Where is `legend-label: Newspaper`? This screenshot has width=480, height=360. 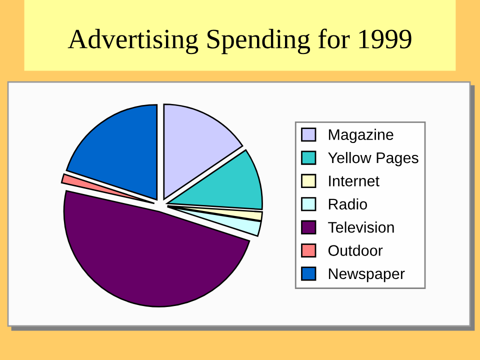
legend-label: Newspaper is located at coordinates (366, 275).